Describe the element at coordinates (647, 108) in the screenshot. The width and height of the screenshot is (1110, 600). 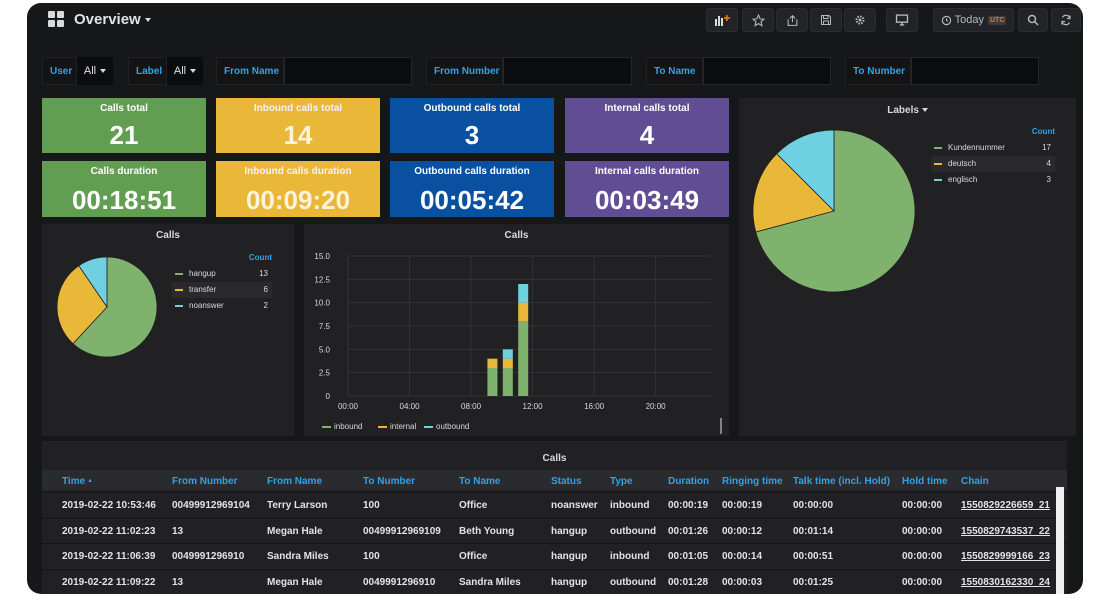
I see `stat-title: Internal calls total` at that location.